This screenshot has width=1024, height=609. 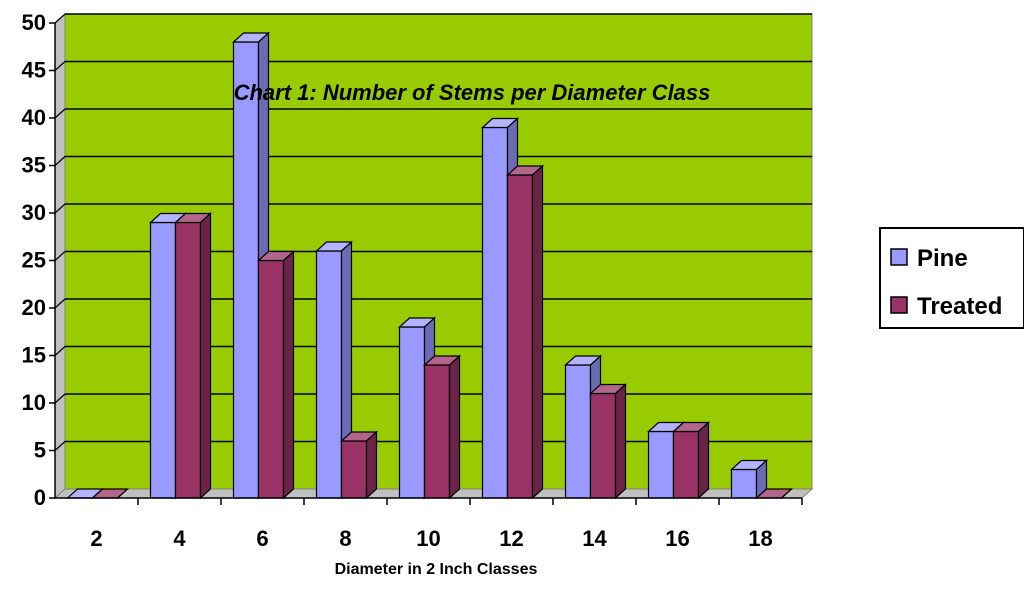 What do you see at coordinates (899, 257) in the screenshot?
I see `legend-swatch-pine` at bounding box center [899, 257].